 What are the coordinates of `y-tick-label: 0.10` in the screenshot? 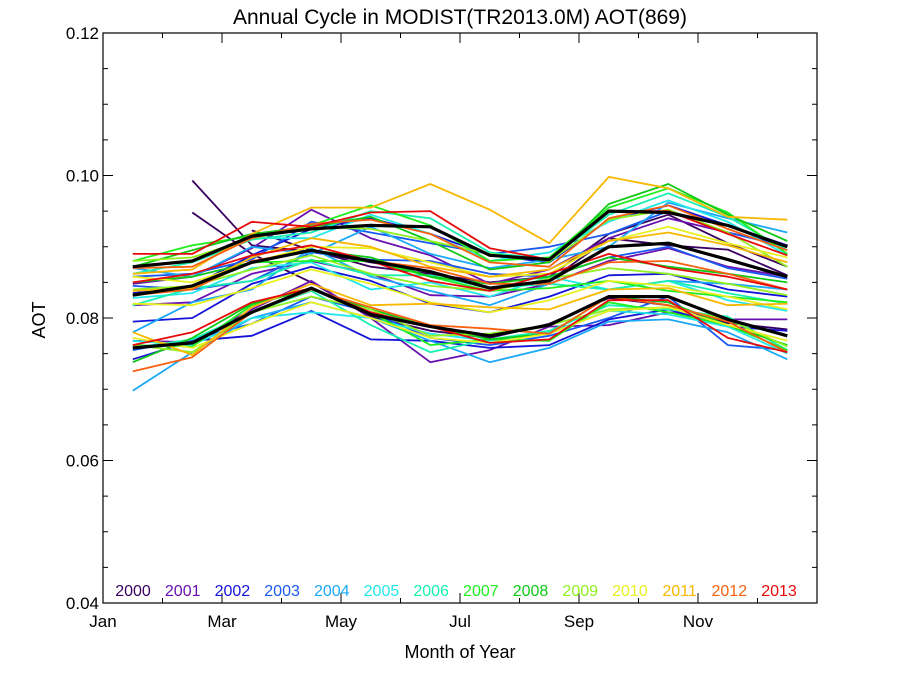 It's located at (82, 176).